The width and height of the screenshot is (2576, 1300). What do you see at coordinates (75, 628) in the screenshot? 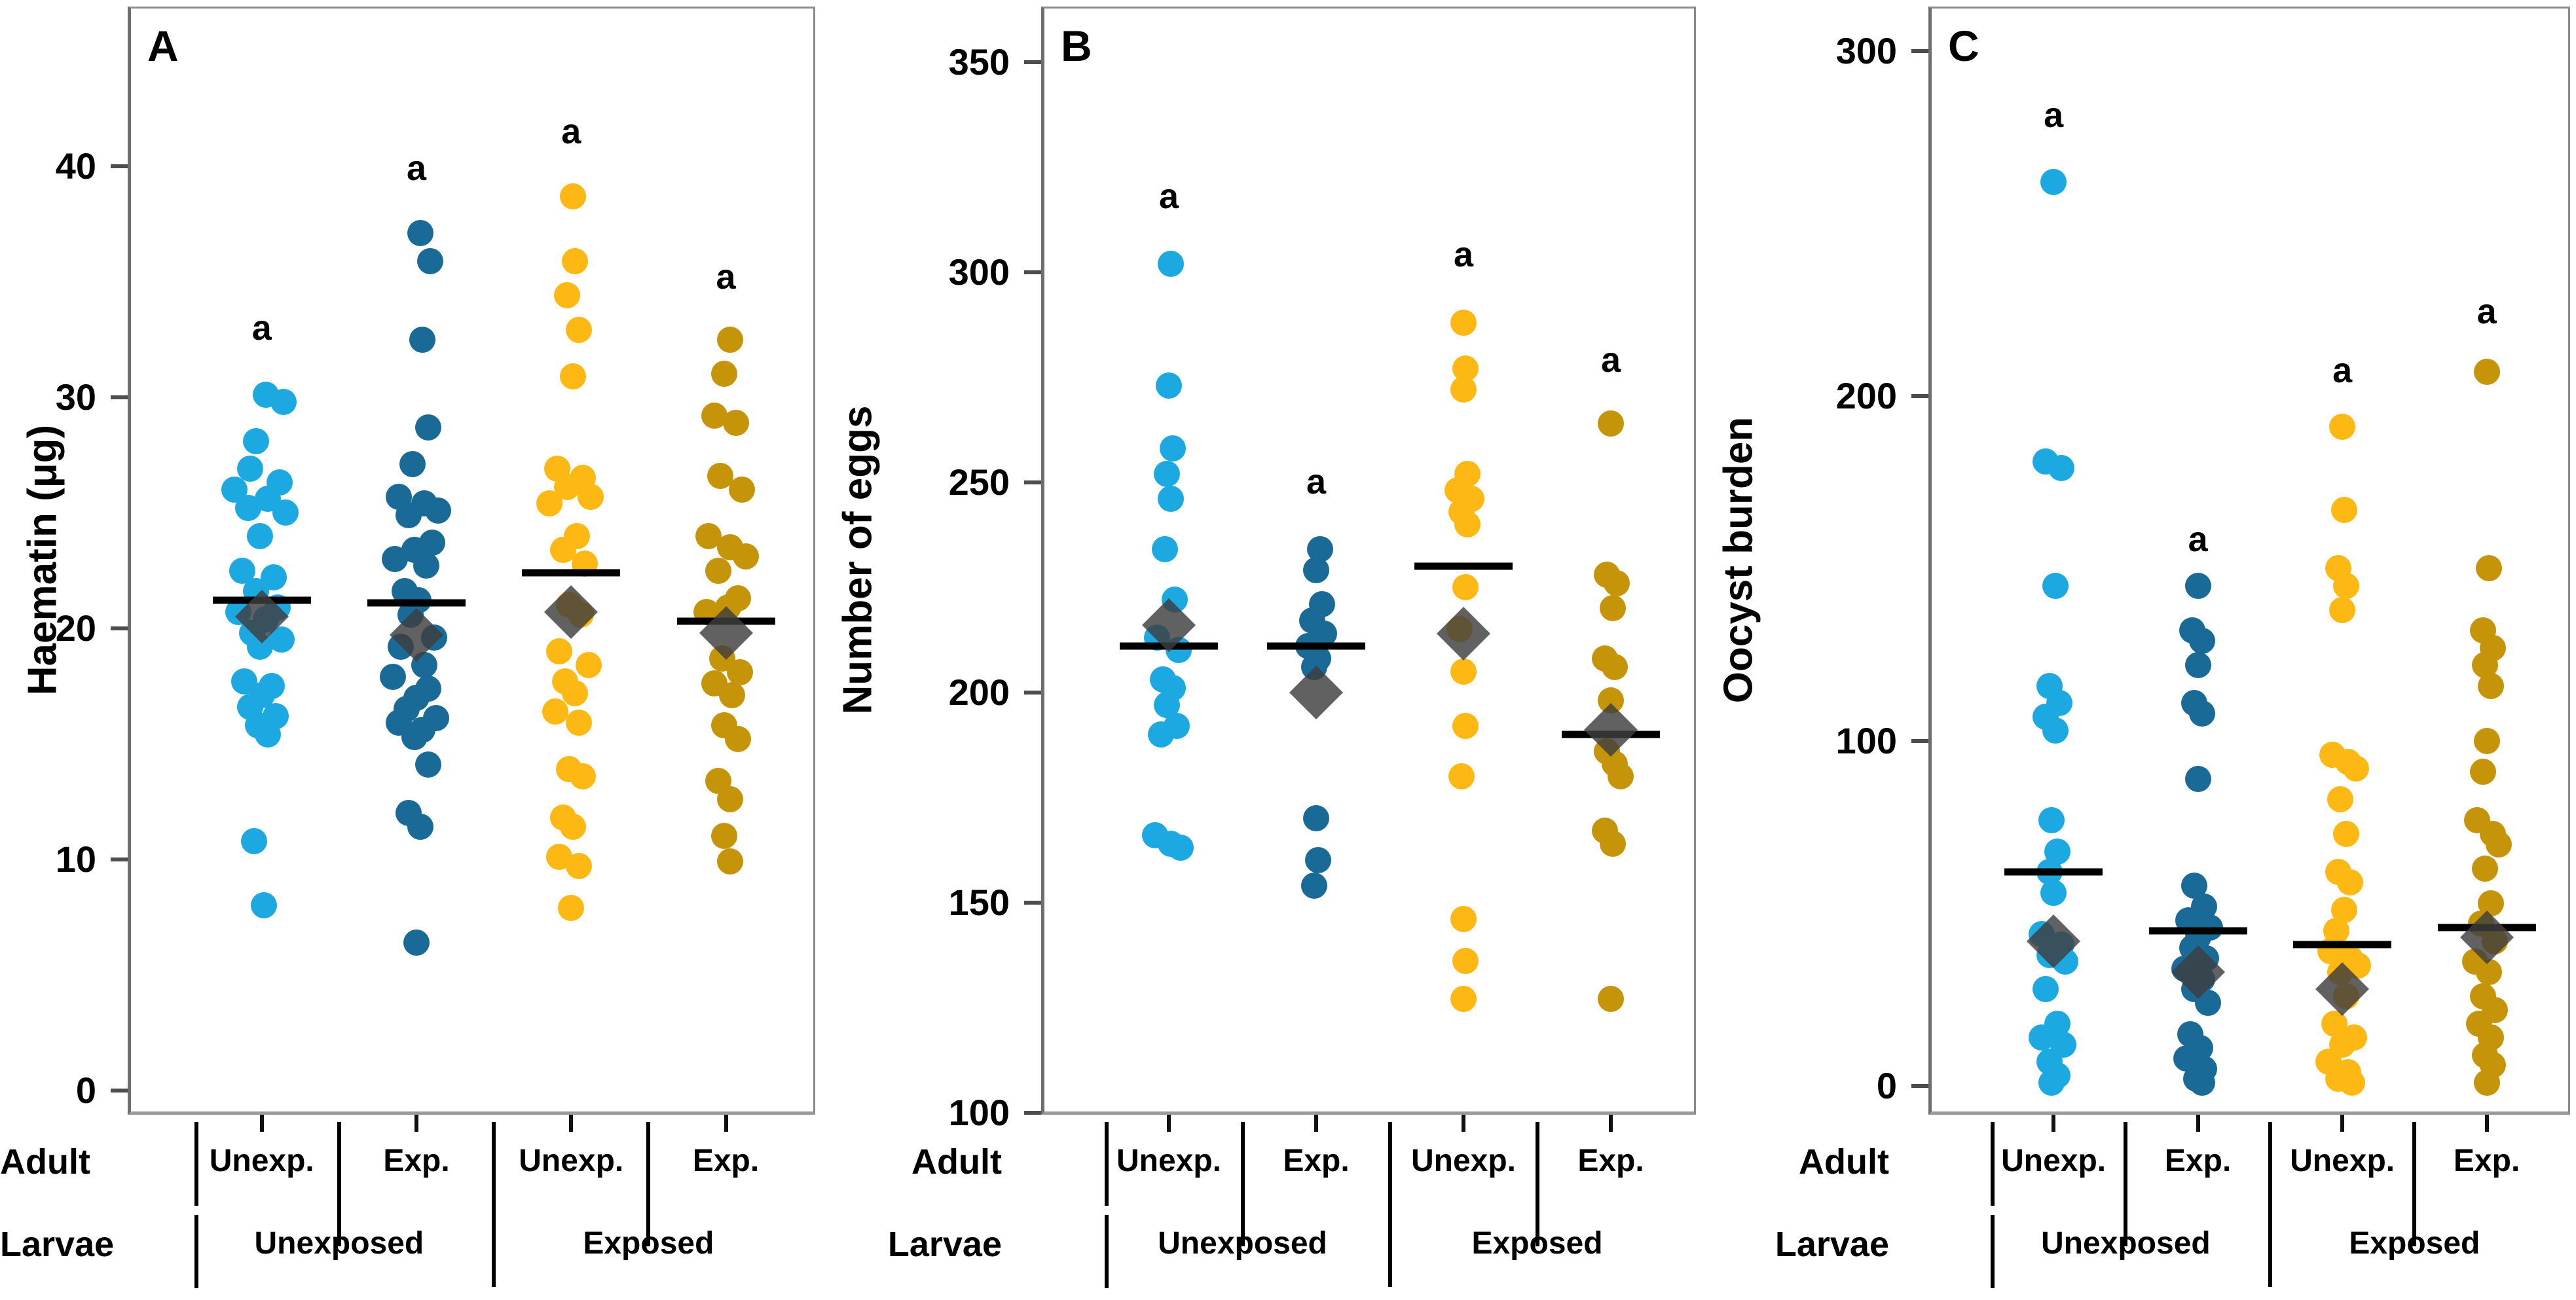
I see `y-tick-label: 20` at bounding box center [75, 628].